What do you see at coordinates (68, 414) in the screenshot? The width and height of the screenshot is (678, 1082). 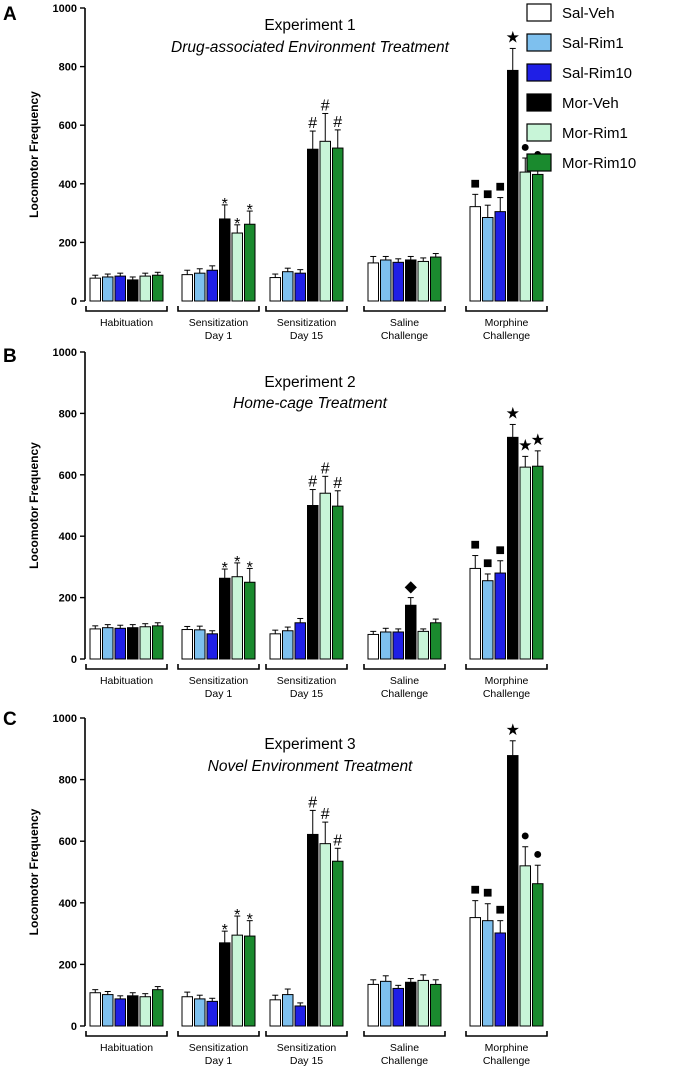 I see `y-tick-label: 800` at bounding box center [68, 414].